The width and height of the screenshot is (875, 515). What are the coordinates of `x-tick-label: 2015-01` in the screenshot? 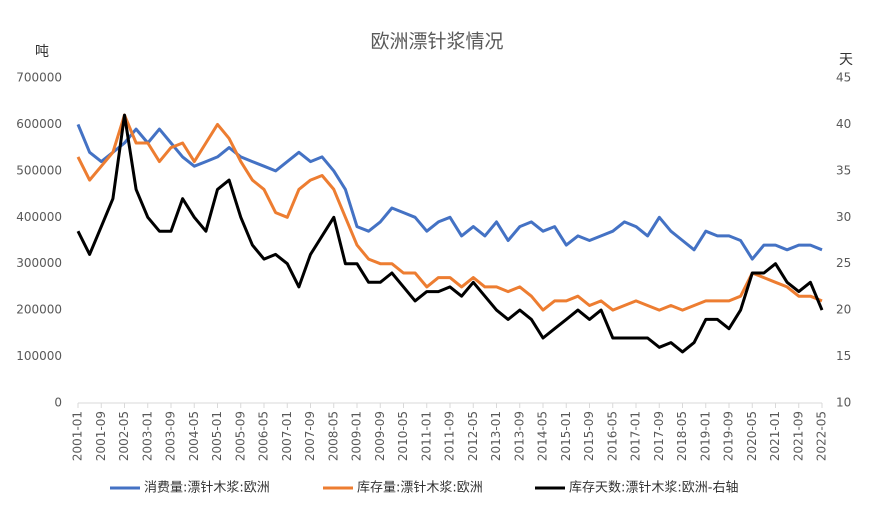 It's located at (566, 436).